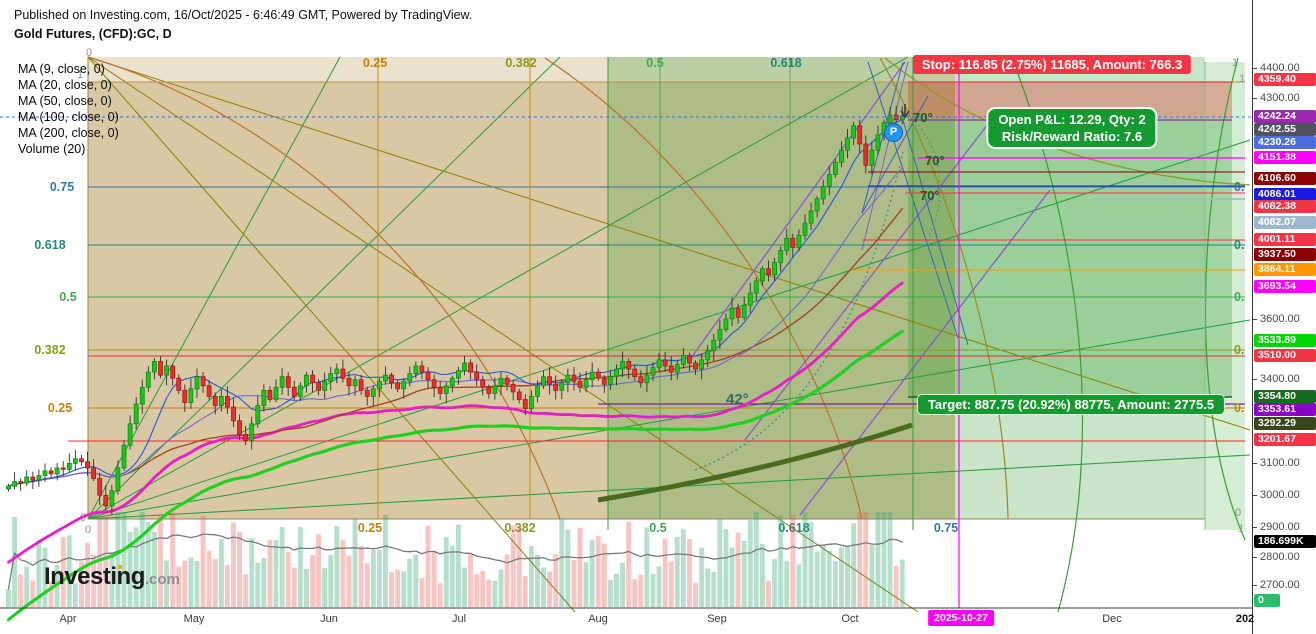 The width and height of the screenshot is (1316, 634). I want to click on fib-label: 0.25, so click(375, 63).